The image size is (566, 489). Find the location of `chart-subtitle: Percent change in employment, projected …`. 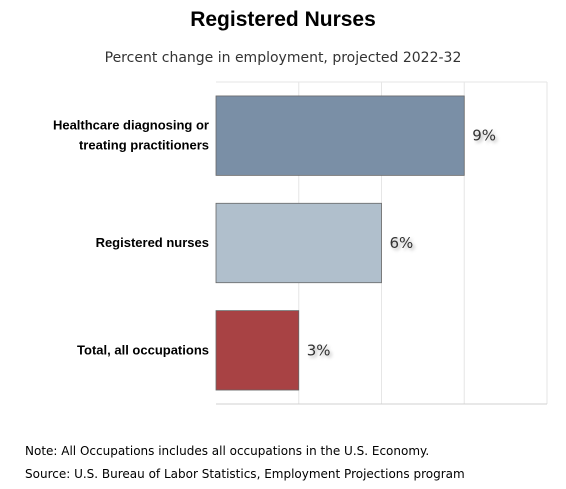

chart-subtitle: Percent change in employment, projected … is located at coordinates (283, 58).